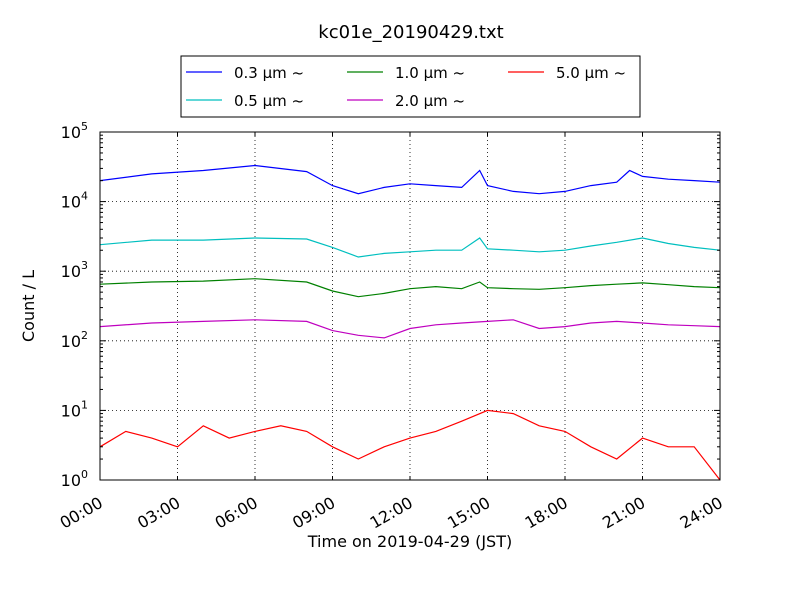  Describe the element at coordinates (409, 541) in the screenshot. I see `x-axis-label: Time on 2019-04-29 (JST)` at that location.